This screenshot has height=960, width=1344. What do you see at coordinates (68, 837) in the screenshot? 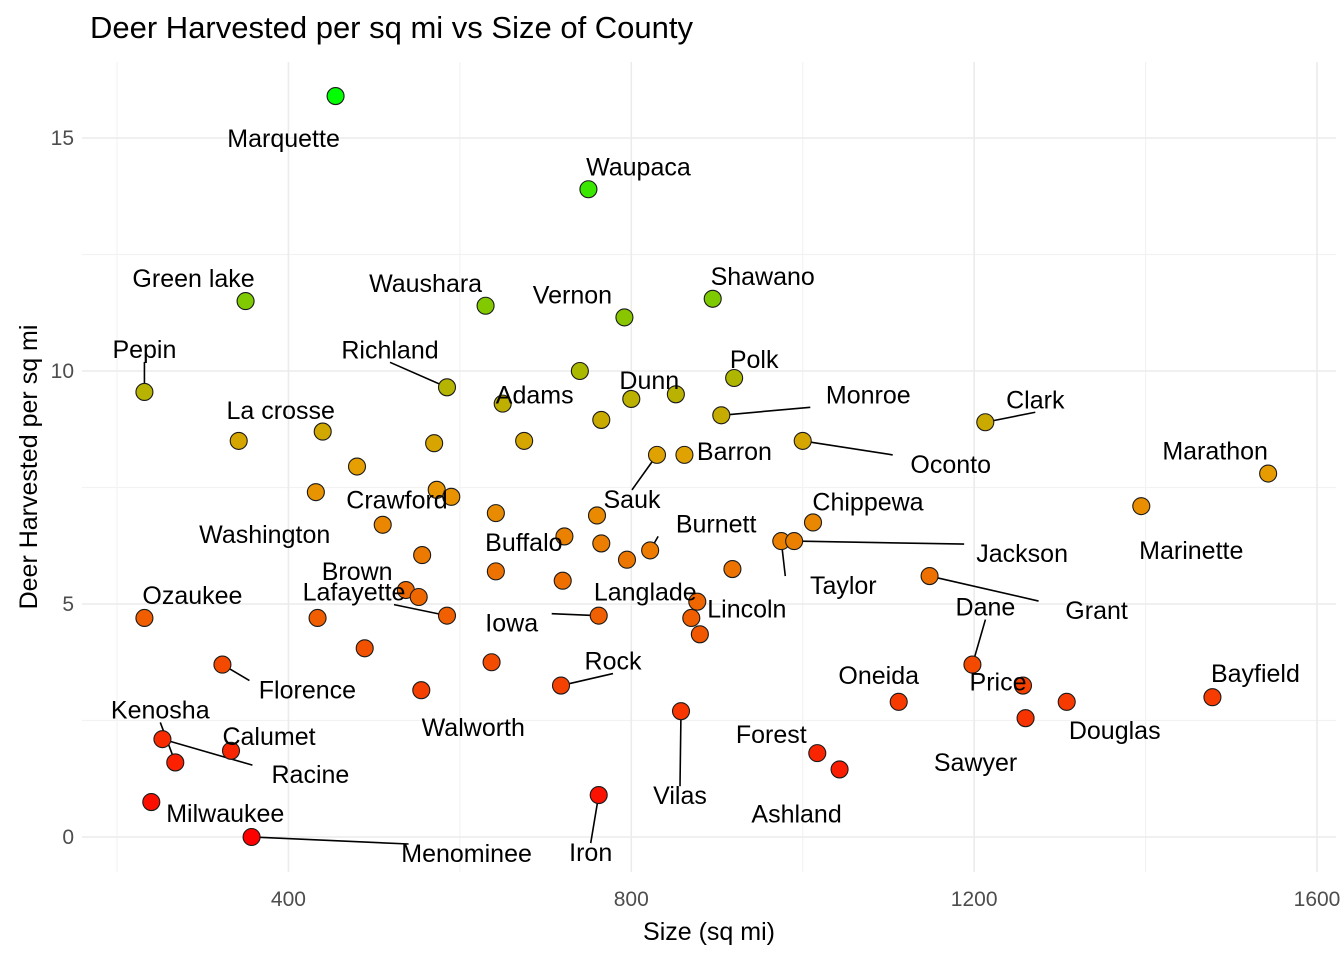
I see `y-tick-label: 0` at bounding box center [68, 837].